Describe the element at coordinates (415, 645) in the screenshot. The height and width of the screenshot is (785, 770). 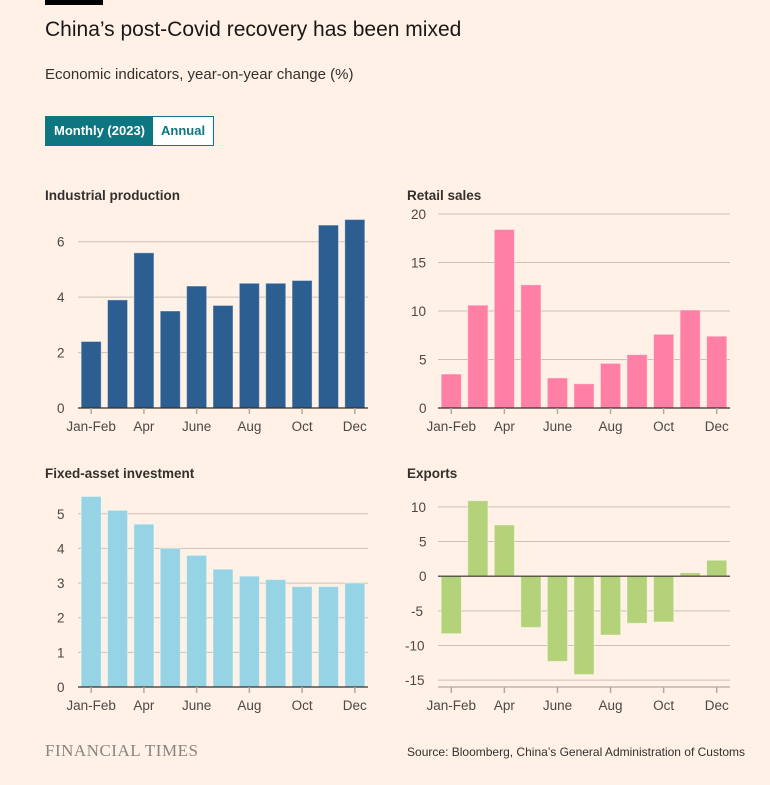
I see `y-tick-label: -10` at that location.